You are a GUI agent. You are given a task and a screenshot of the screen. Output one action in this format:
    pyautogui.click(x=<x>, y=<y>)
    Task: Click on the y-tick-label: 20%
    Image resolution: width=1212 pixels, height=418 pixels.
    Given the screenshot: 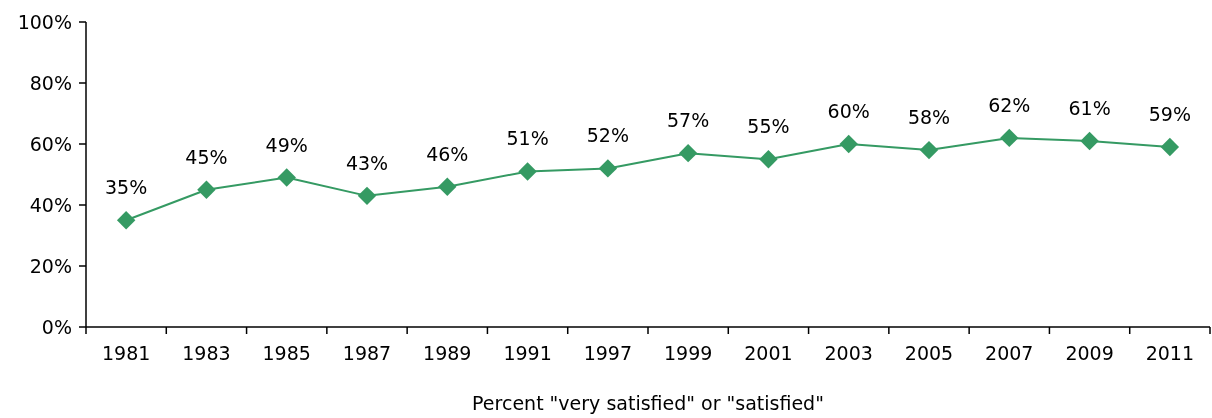 What is the action you would take?
    pyautogui.click(x=50, y=265)
    